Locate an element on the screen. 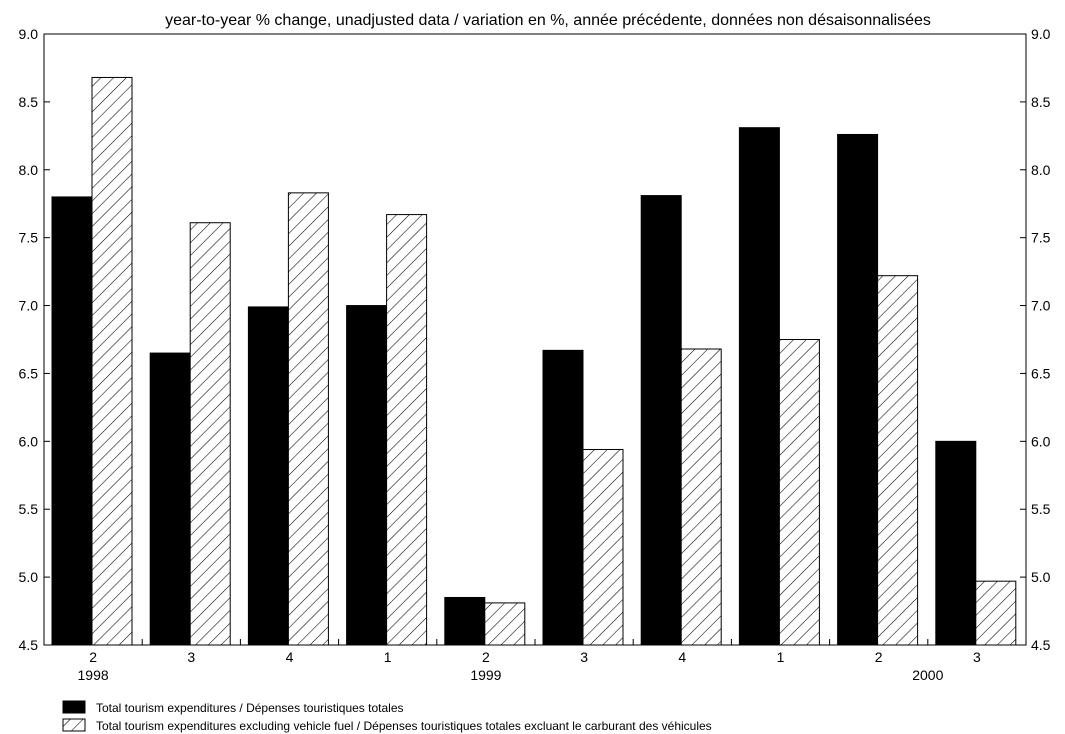 The height and width of the screenshot is (734, 1065). y-tick-label-left: 9.0 is located at coordinates (29, 34).